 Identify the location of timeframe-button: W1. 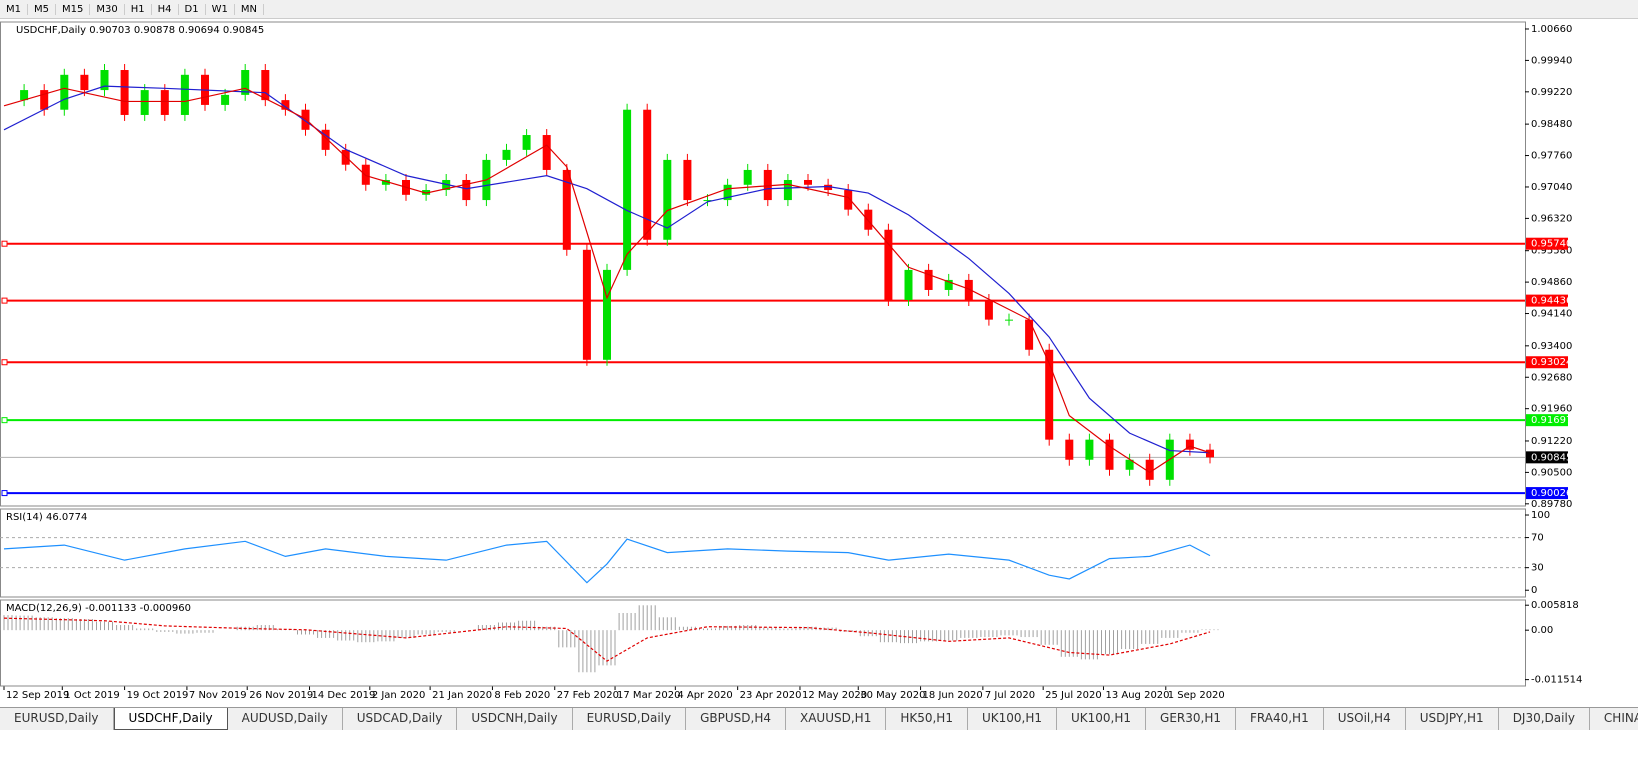
(220, 9).